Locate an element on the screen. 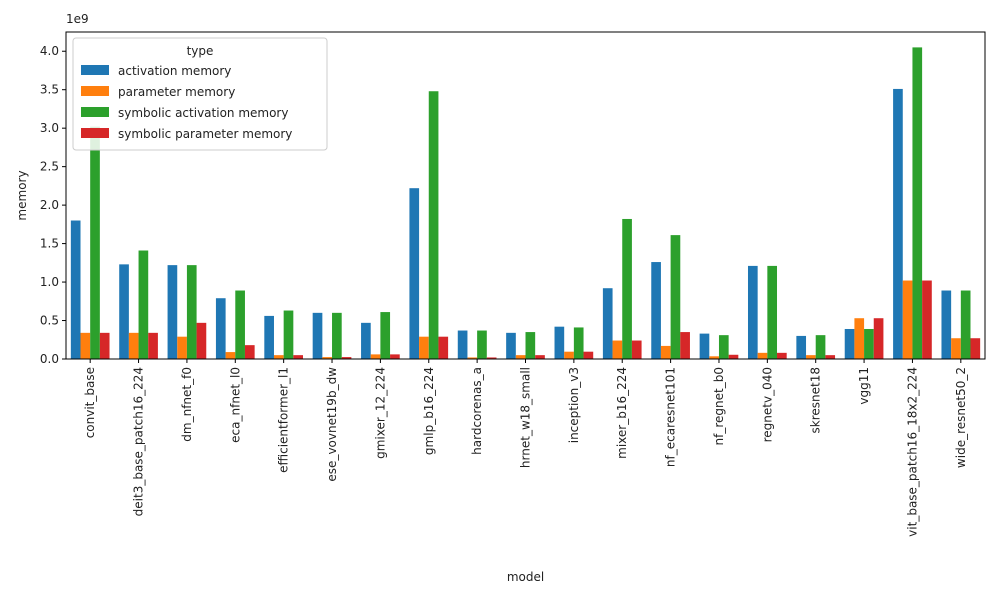  bar-symbolic-activation-memory-skresnet18 is located at coordinates (820, 347).